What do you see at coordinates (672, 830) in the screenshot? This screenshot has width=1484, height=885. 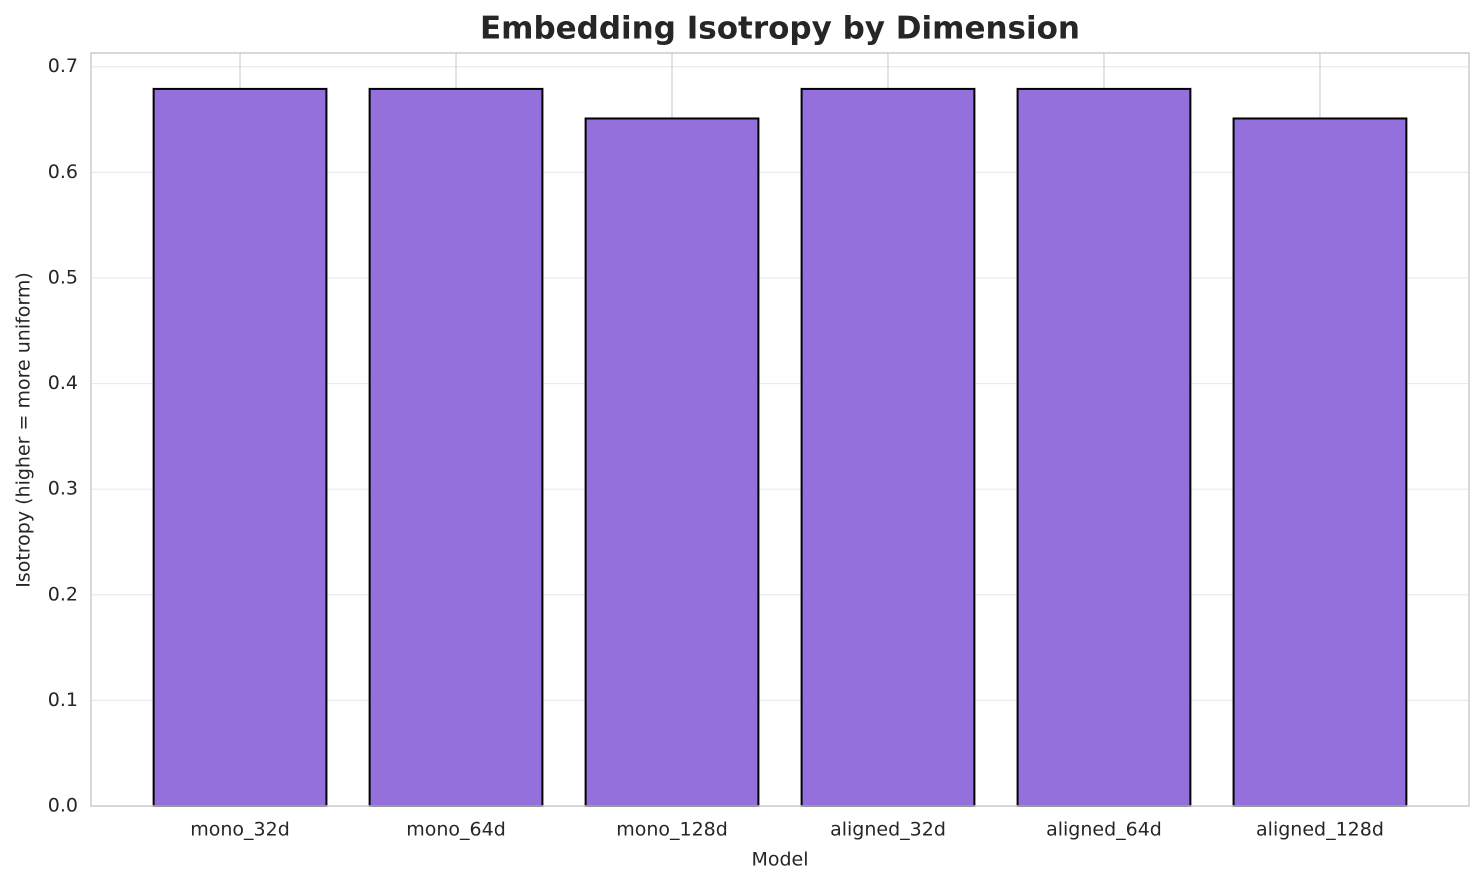 I see `x-tick-label: mono_128d` at bounding box center [672, 830].